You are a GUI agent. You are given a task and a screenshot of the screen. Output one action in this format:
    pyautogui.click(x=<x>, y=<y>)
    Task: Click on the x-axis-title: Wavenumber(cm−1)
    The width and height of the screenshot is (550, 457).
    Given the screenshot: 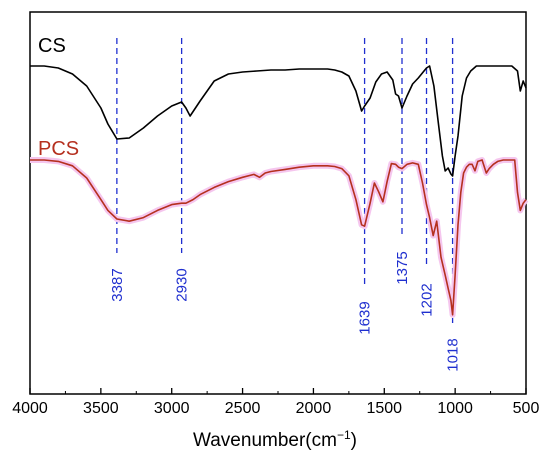 What is the action you would take?
    pyautogui.click(x=275, y=439)
    